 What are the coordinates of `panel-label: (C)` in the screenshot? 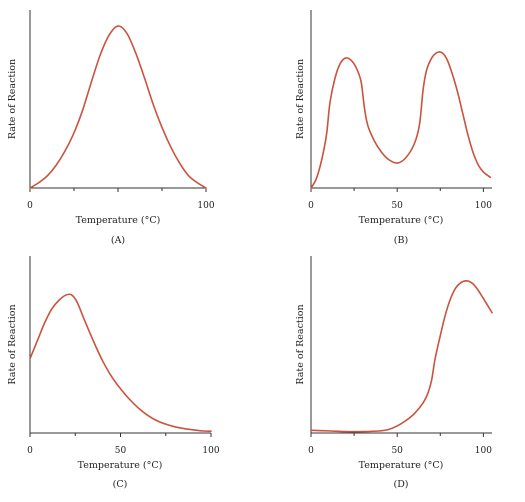 It's located at (120, 484).